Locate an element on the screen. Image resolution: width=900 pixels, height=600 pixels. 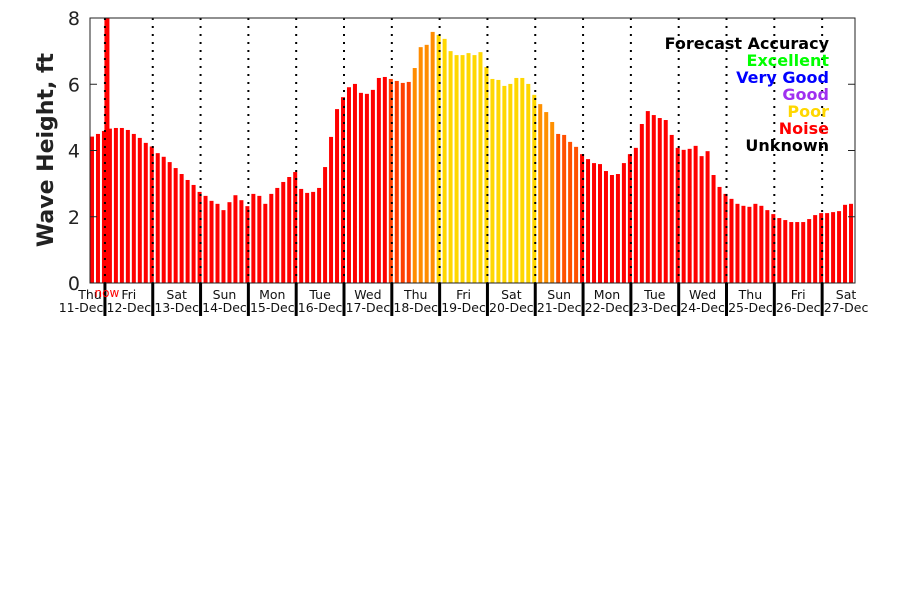
day-name-label: Sat is located at coordinates (176, 294).